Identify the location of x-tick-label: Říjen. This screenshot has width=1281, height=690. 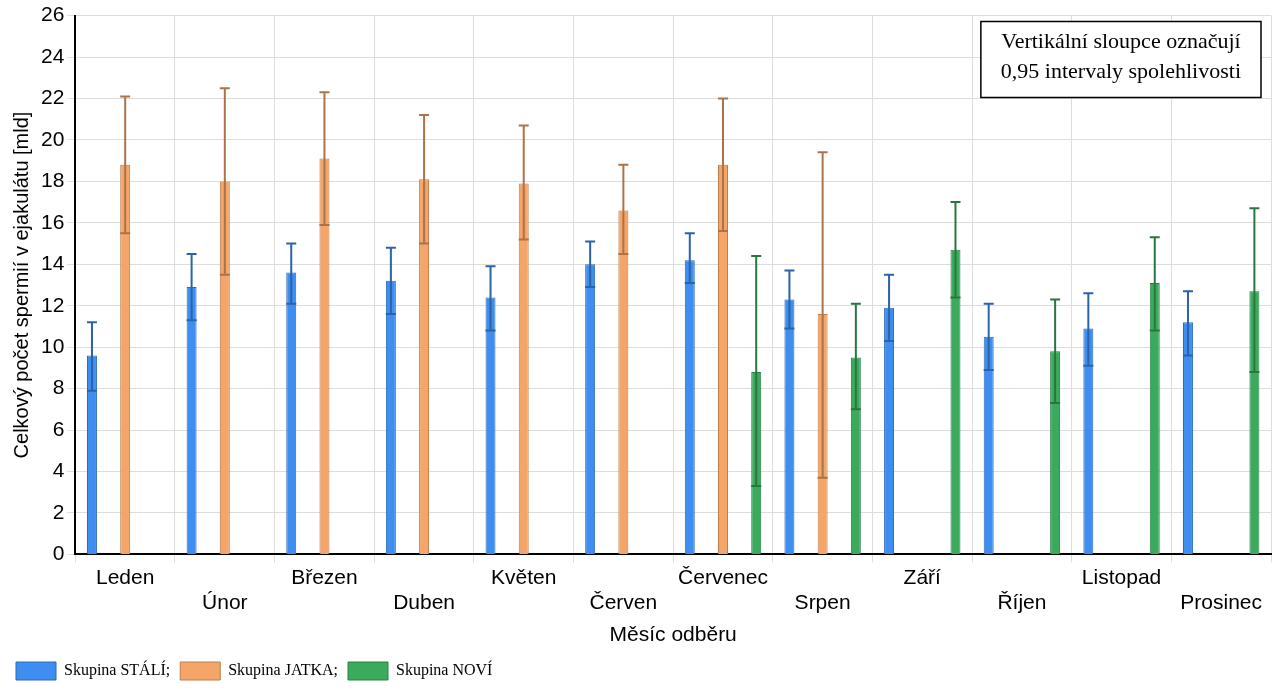
(1022, 601).